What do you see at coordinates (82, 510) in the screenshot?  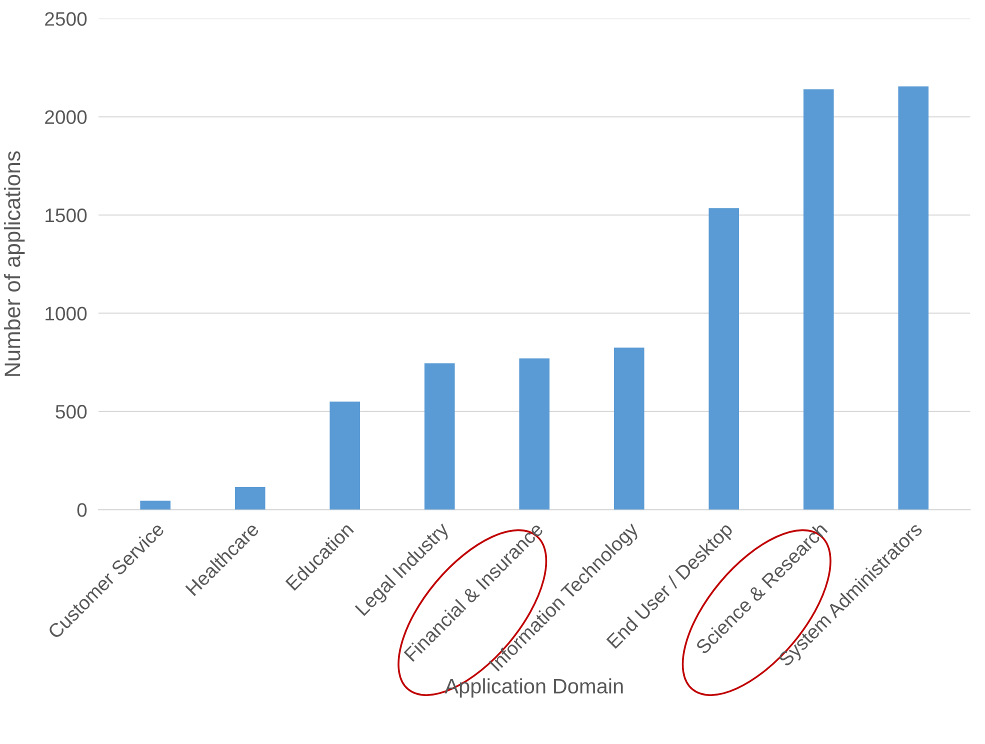 I see `y-tick-label: 0` at bounding box center [82, 510].